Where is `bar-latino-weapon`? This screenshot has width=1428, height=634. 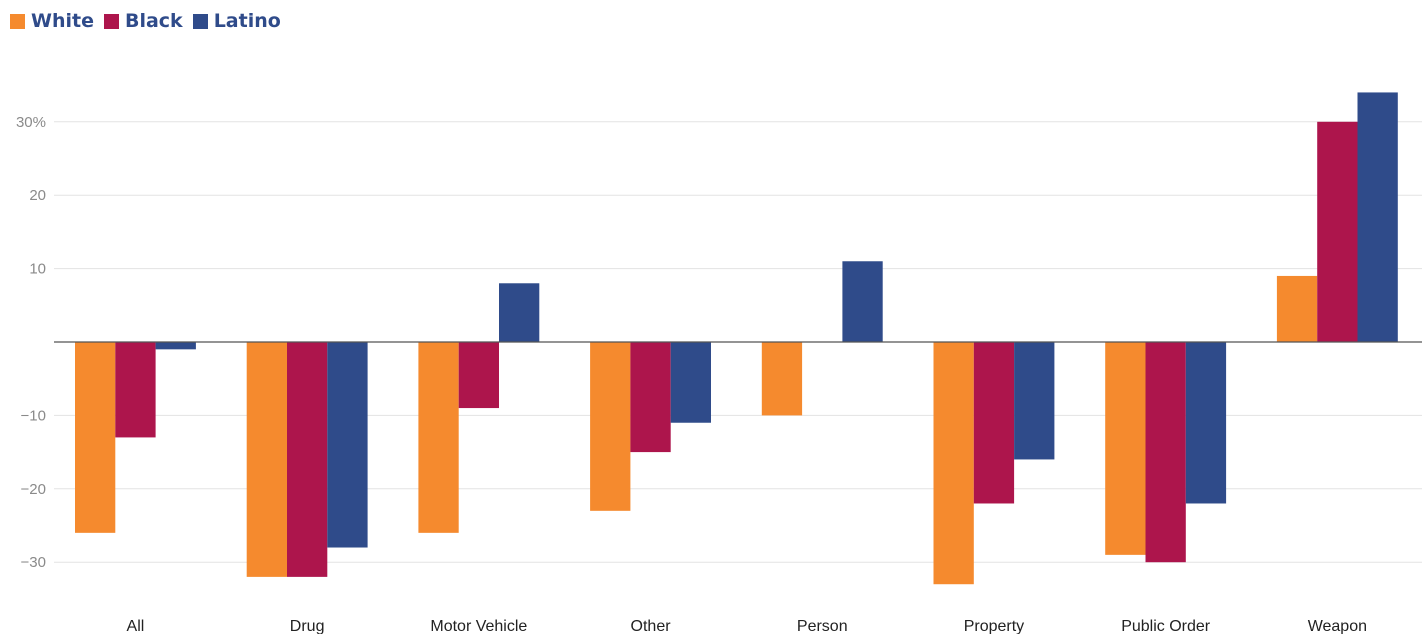 bar-latino-weapon is located at coordinates (1377, 217).